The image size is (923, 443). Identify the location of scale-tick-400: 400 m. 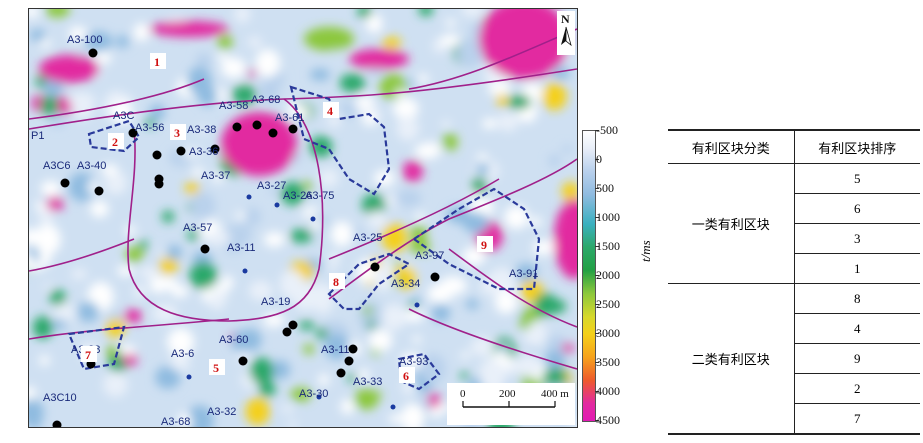
(555, 394).